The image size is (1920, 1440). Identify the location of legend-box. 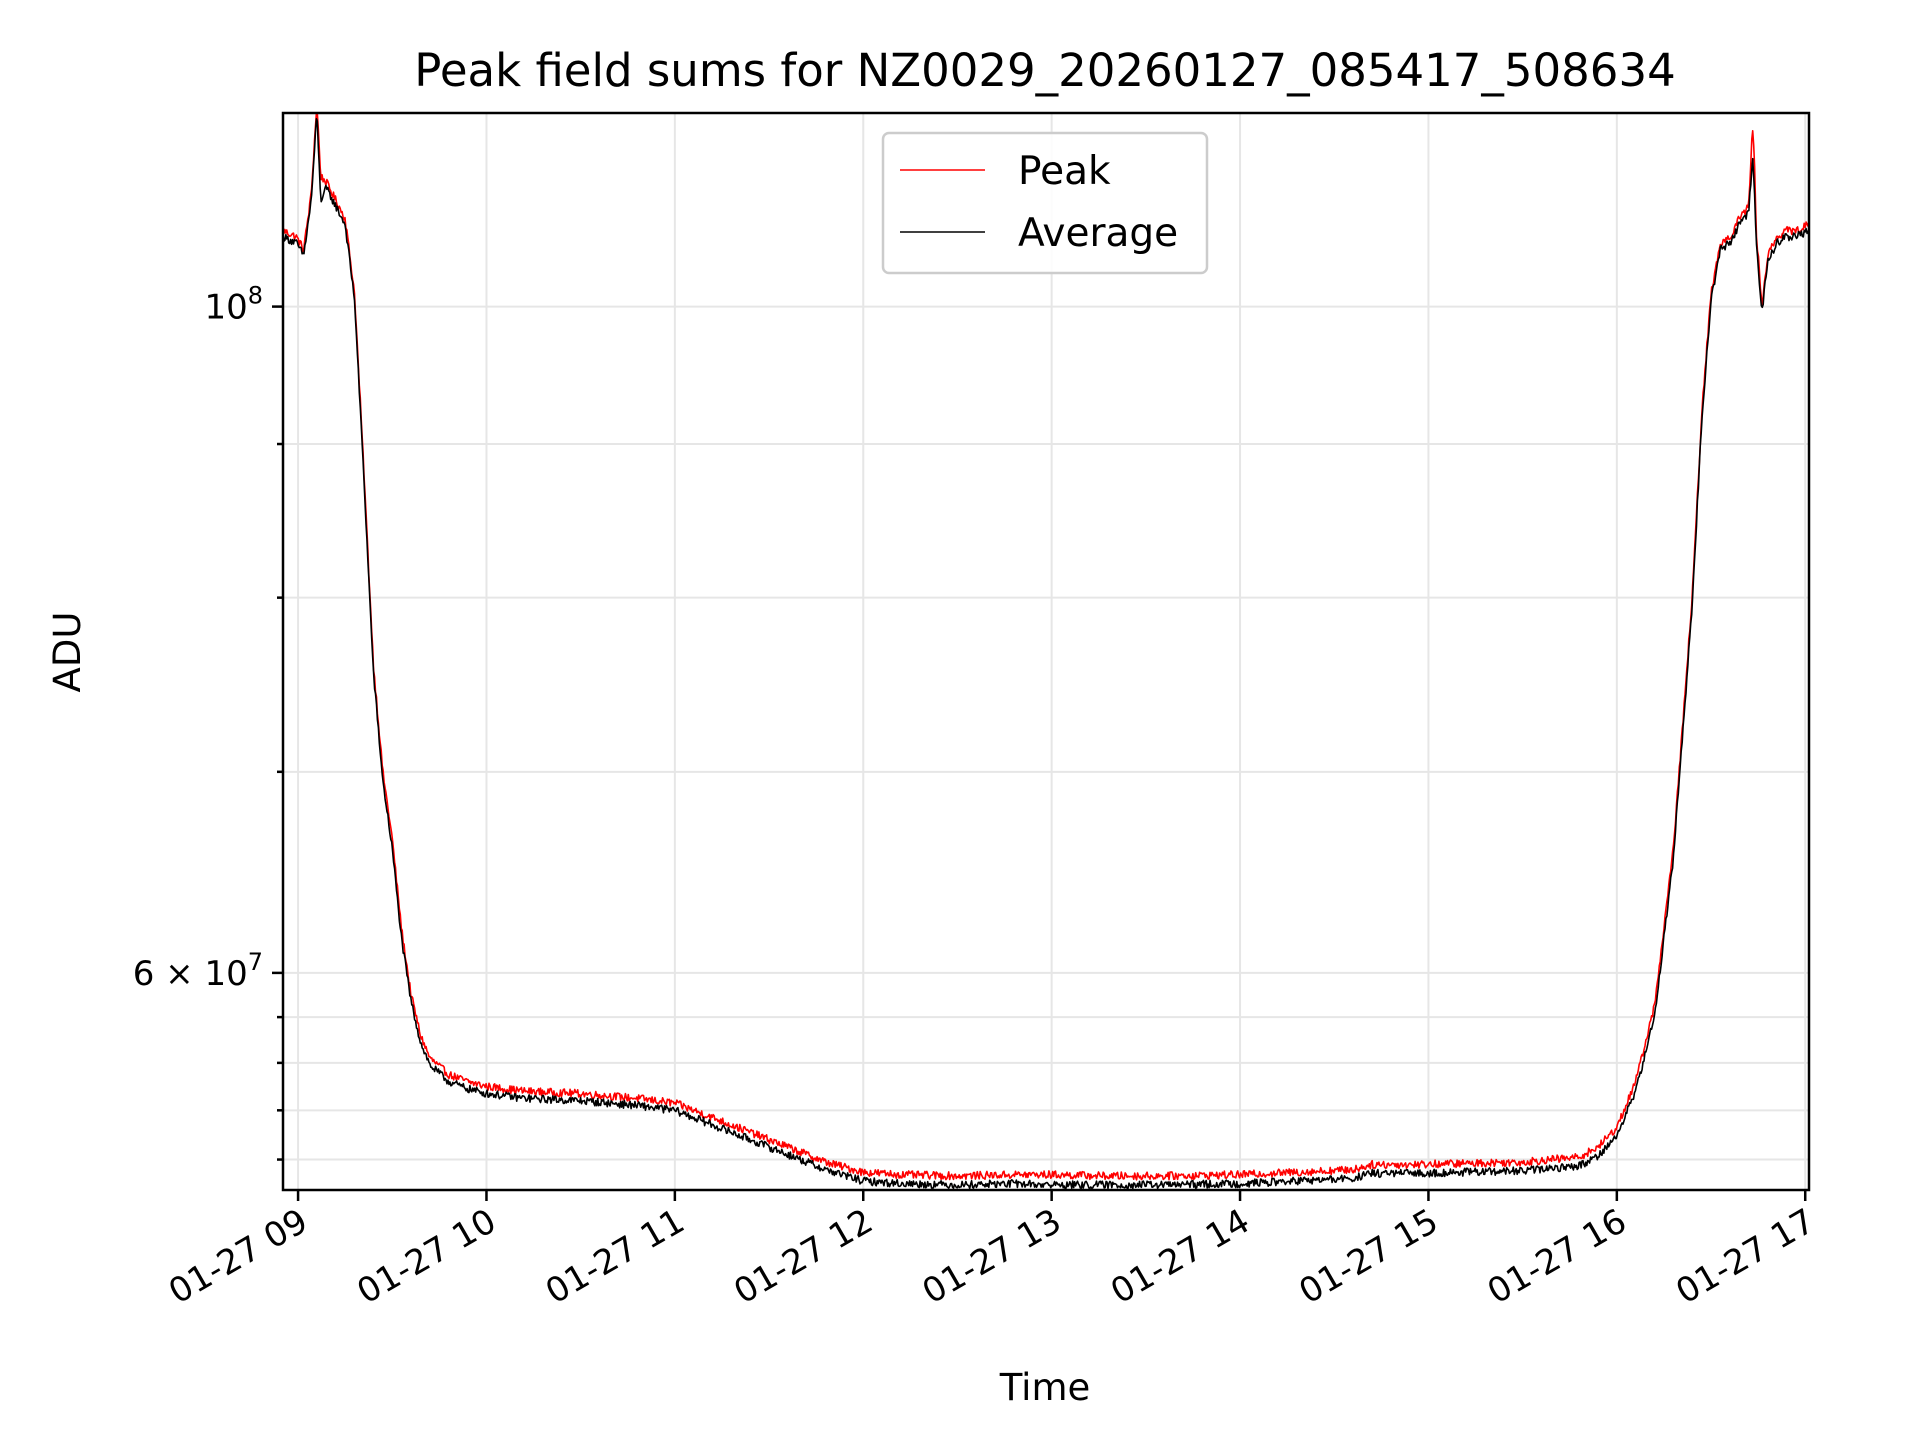
(1045, 203).